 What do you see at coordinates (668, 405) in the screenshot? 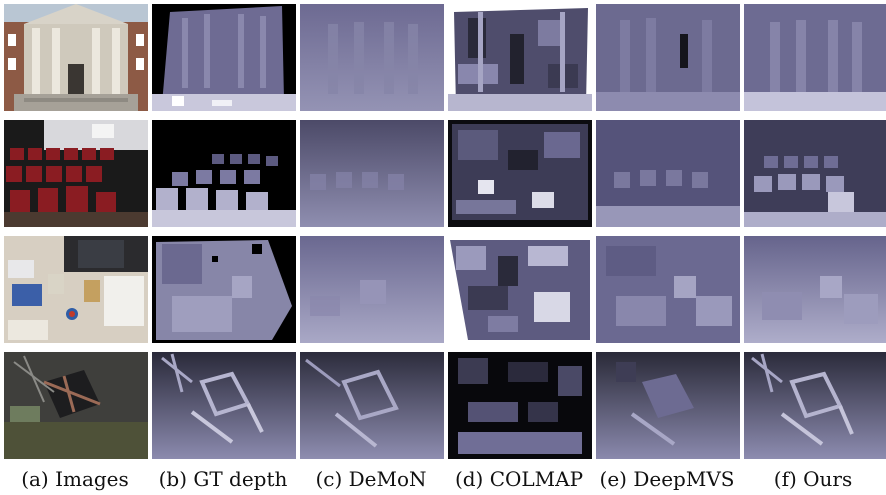
I see `row4-deepmvs` at bounding box center [668, 405].